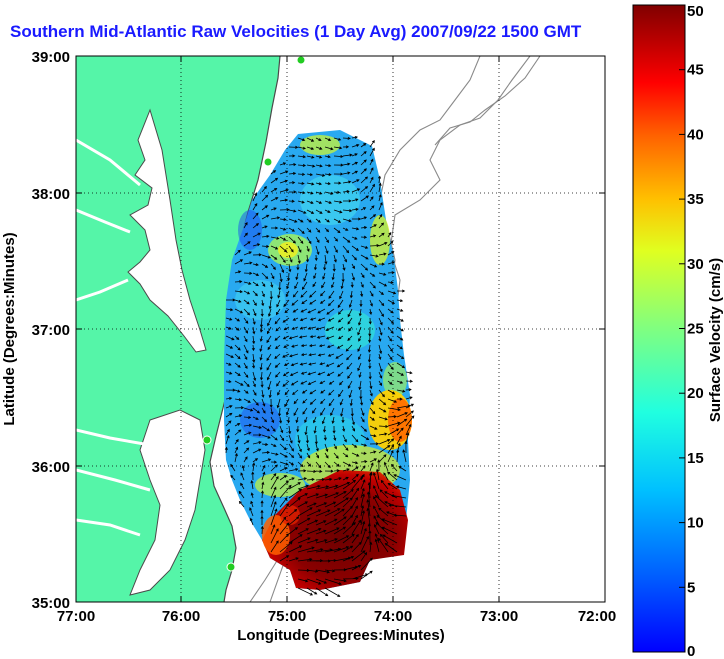 Image resolution: width=724 pixels, height=659 pixels. Describe the element at coordinates (695, 199) in the screenshot. I see `colorbar-tick-label: 35` at that location.